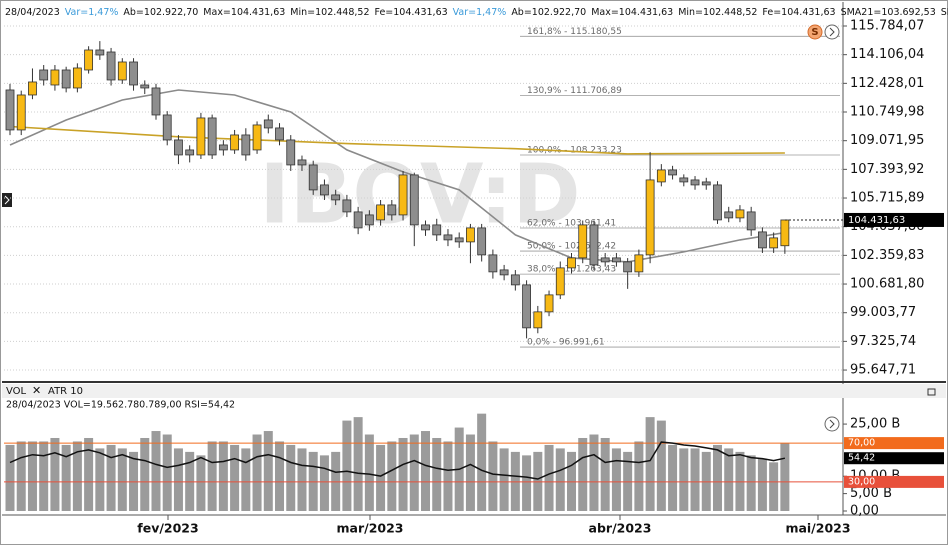 The height and width of the screenshot is (545, 948). I want to click on header-item: Fe=104.431,63, so click(798, 12).